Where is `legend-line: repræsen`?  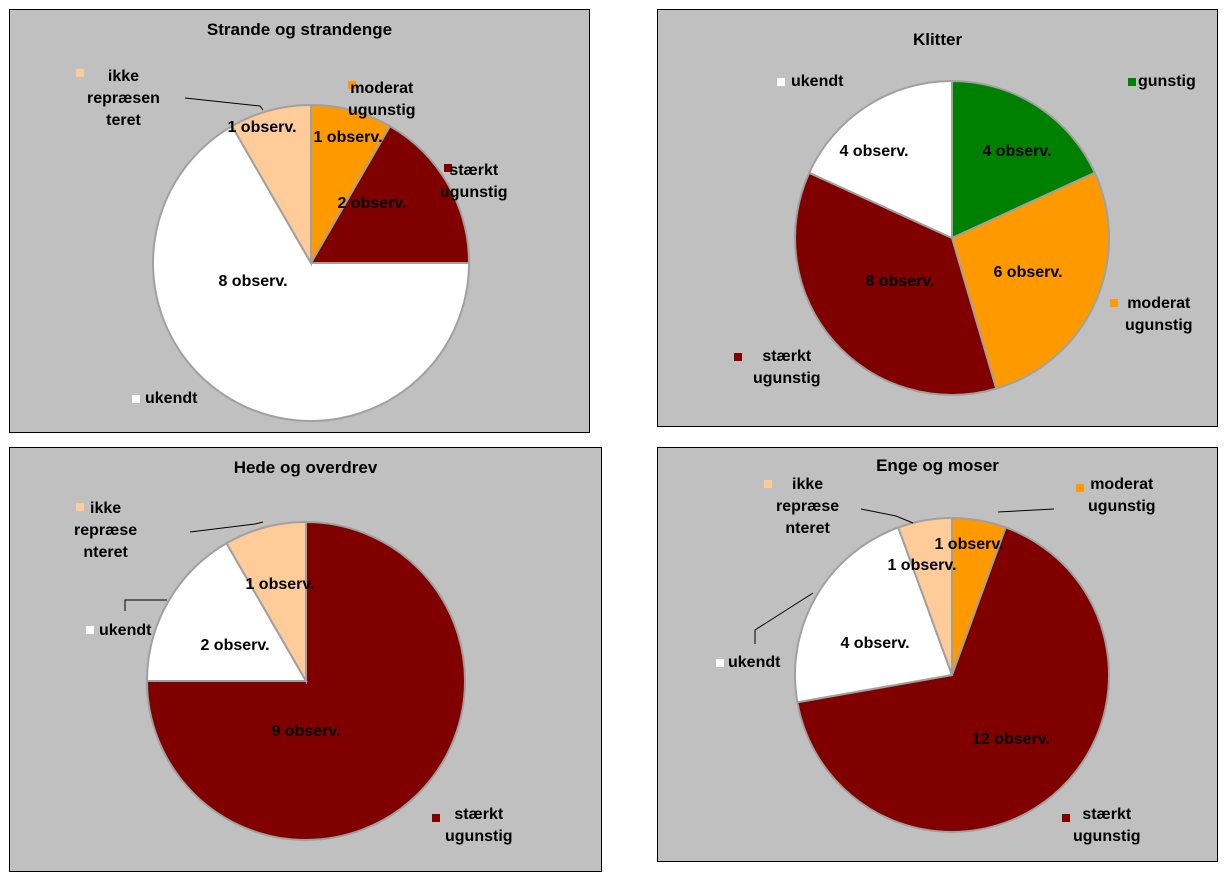
legend-line: repræsen is located at coordinates (123, 98).